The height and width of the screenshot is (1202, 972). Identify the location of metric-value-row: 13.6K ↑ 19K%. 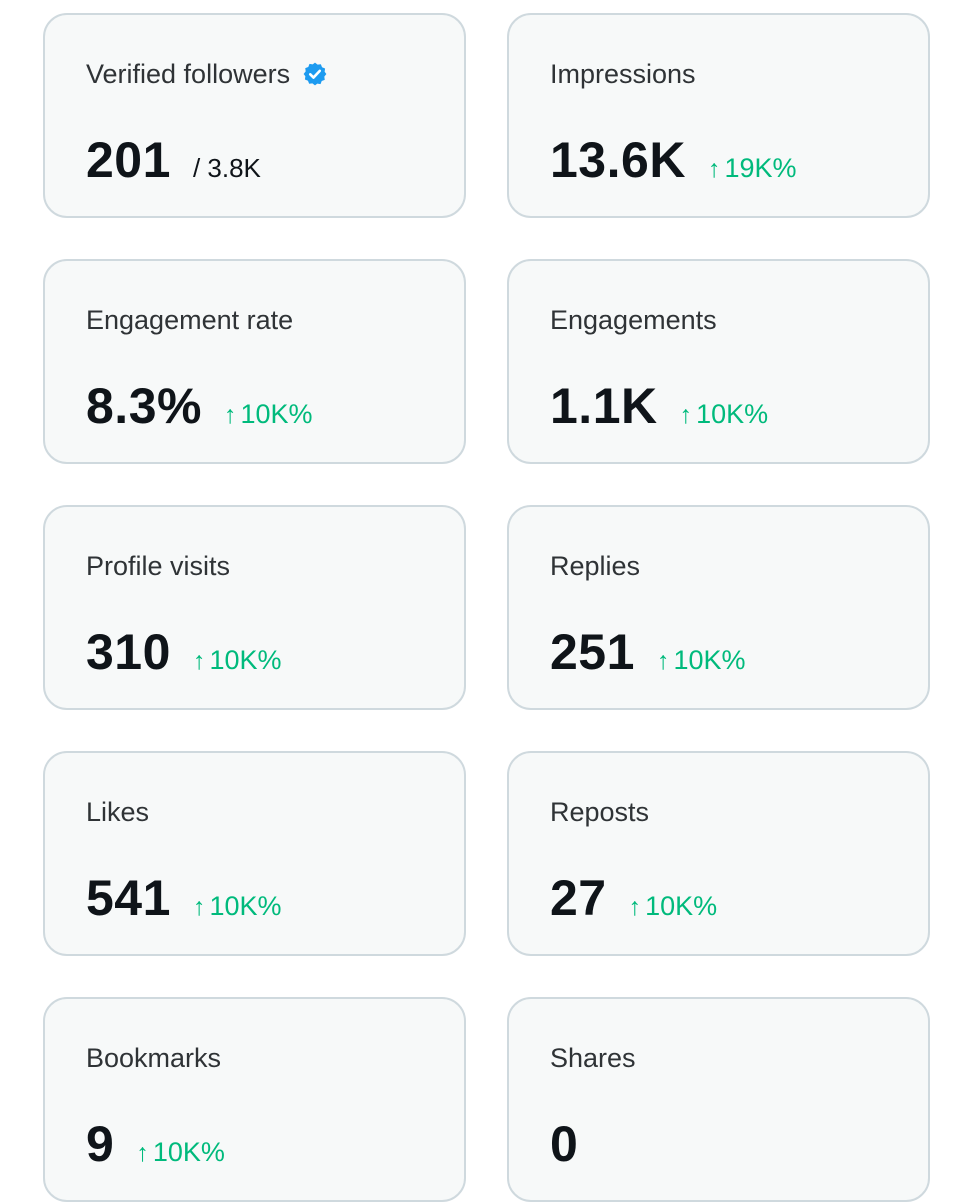
(673, 160).